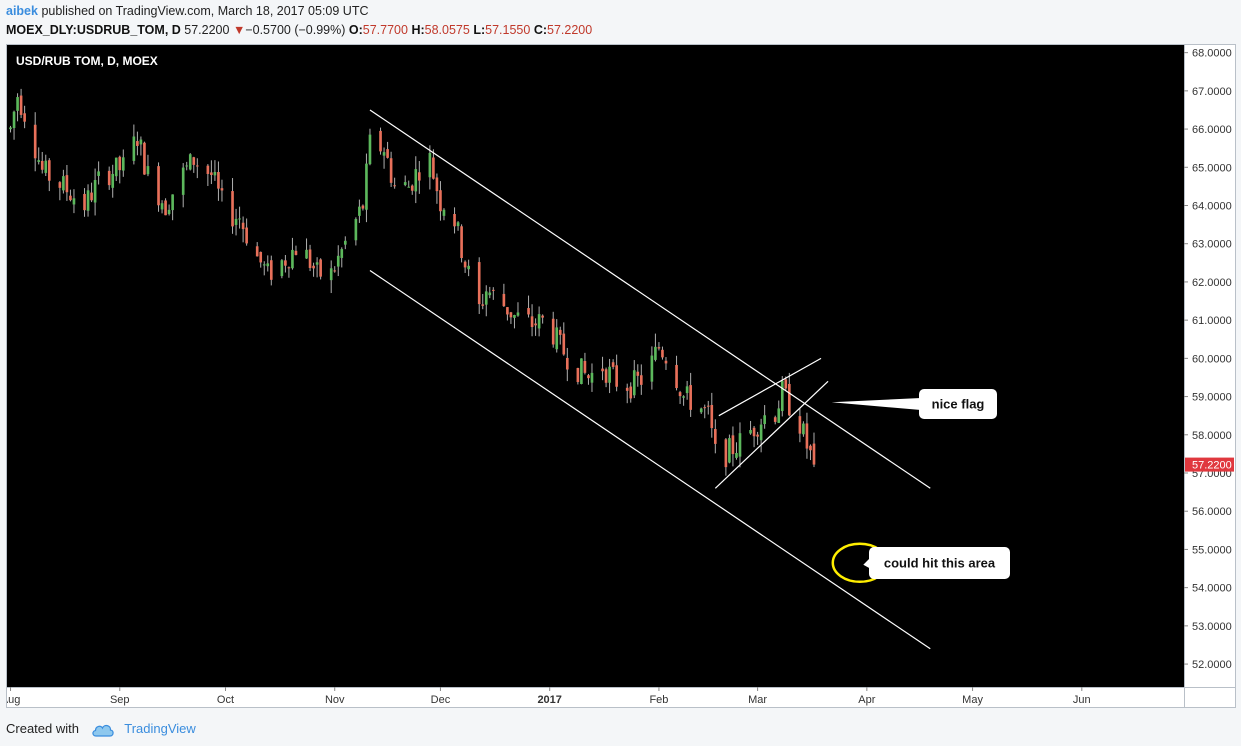 The width and height of the screenshot is (1241, 746). What do you see at coordinates (160, 728) in the screenshot?
I see `tradingview-link: TradingView` at bounding box center [160, 728].